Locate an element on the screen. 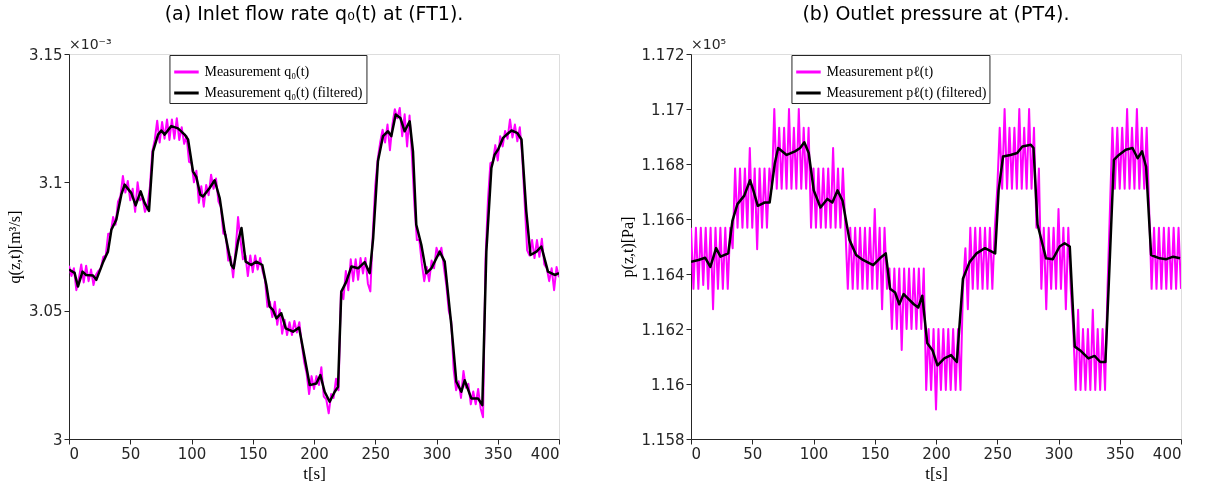 The height and width of the screenshot is (503, 1207). y-tick-label: 3.05 is located at coordinates (46, 311).